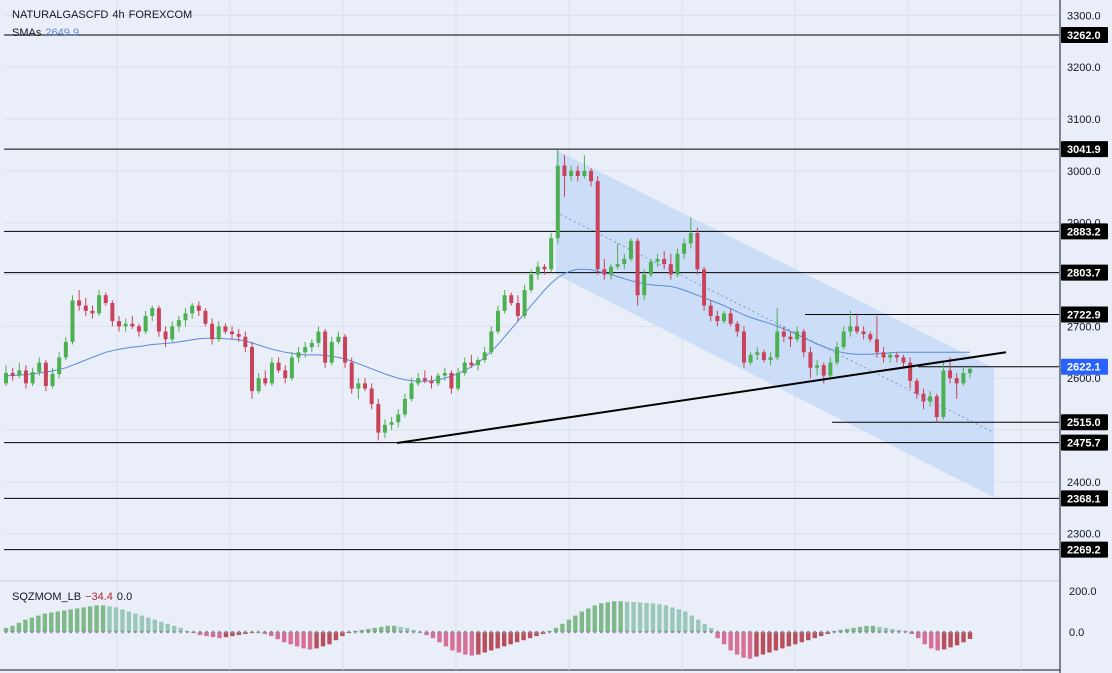 Image resolution: width=1112 pixels, height=673 pixels. I want to click on price-level-label: 3262.0, so click(1084, 35).